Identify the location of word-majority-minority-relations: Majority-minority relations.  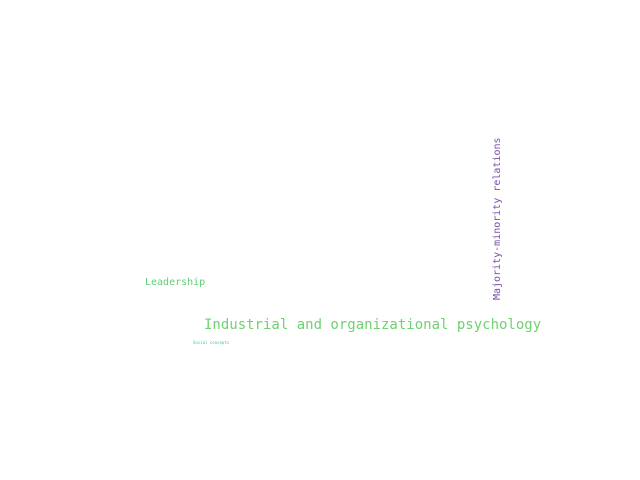
(497, 218).